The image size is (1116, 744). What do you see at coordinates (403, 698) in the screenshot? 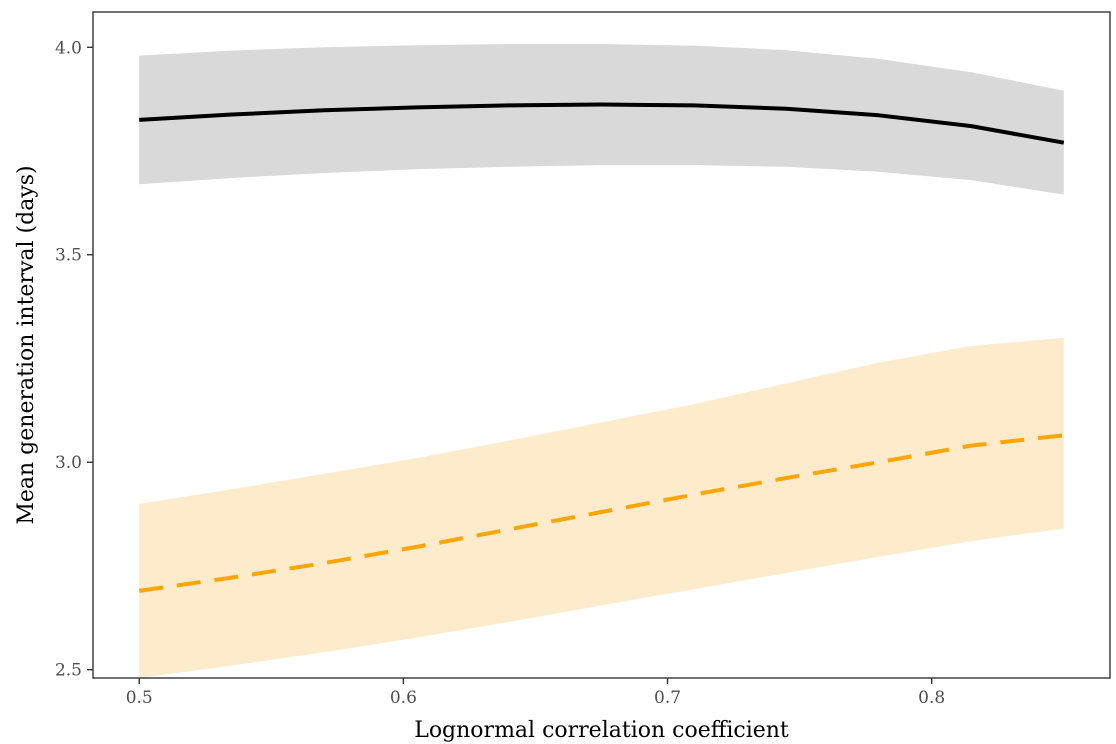
I see `x-tick-label: 0.6` at bounding box center [403, 698].